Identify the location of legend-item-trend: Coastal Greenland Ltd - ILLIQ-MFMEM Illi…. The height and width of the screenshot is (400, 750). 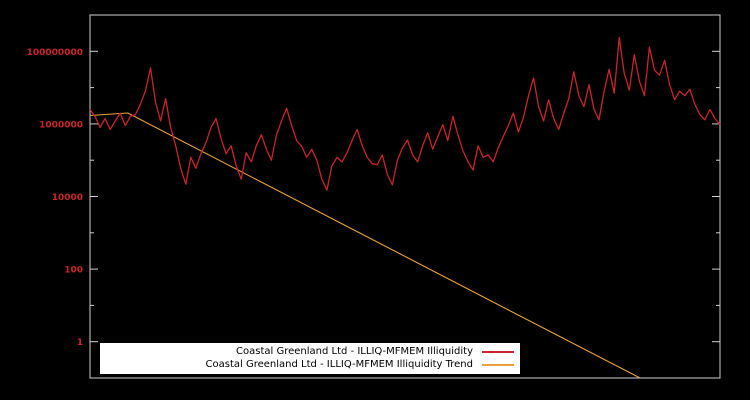
(310, 364).